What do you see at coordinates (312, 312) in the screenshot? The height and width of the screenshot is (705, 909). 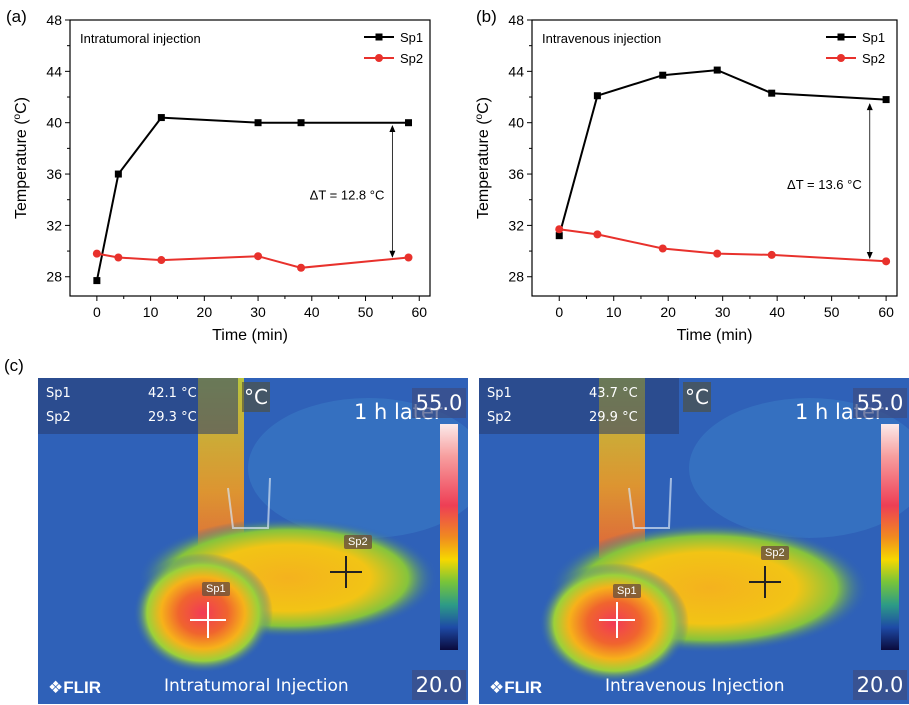 I see `chart-a-x-tick-label: 40` at bounding box center [312, 312].